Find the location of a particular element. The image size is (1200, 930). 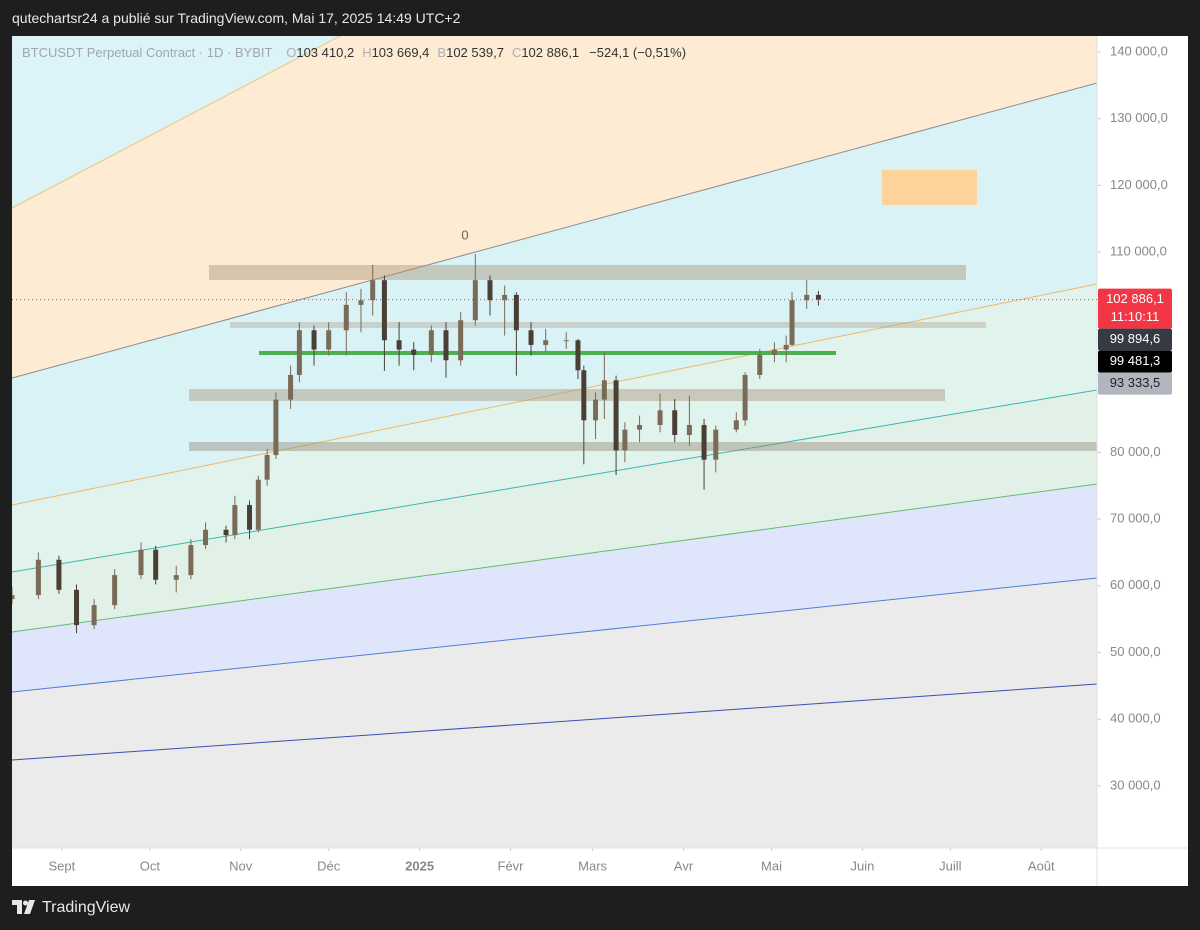

y-tick-label: 40 000,0 is located at coordinates (1135, 718).